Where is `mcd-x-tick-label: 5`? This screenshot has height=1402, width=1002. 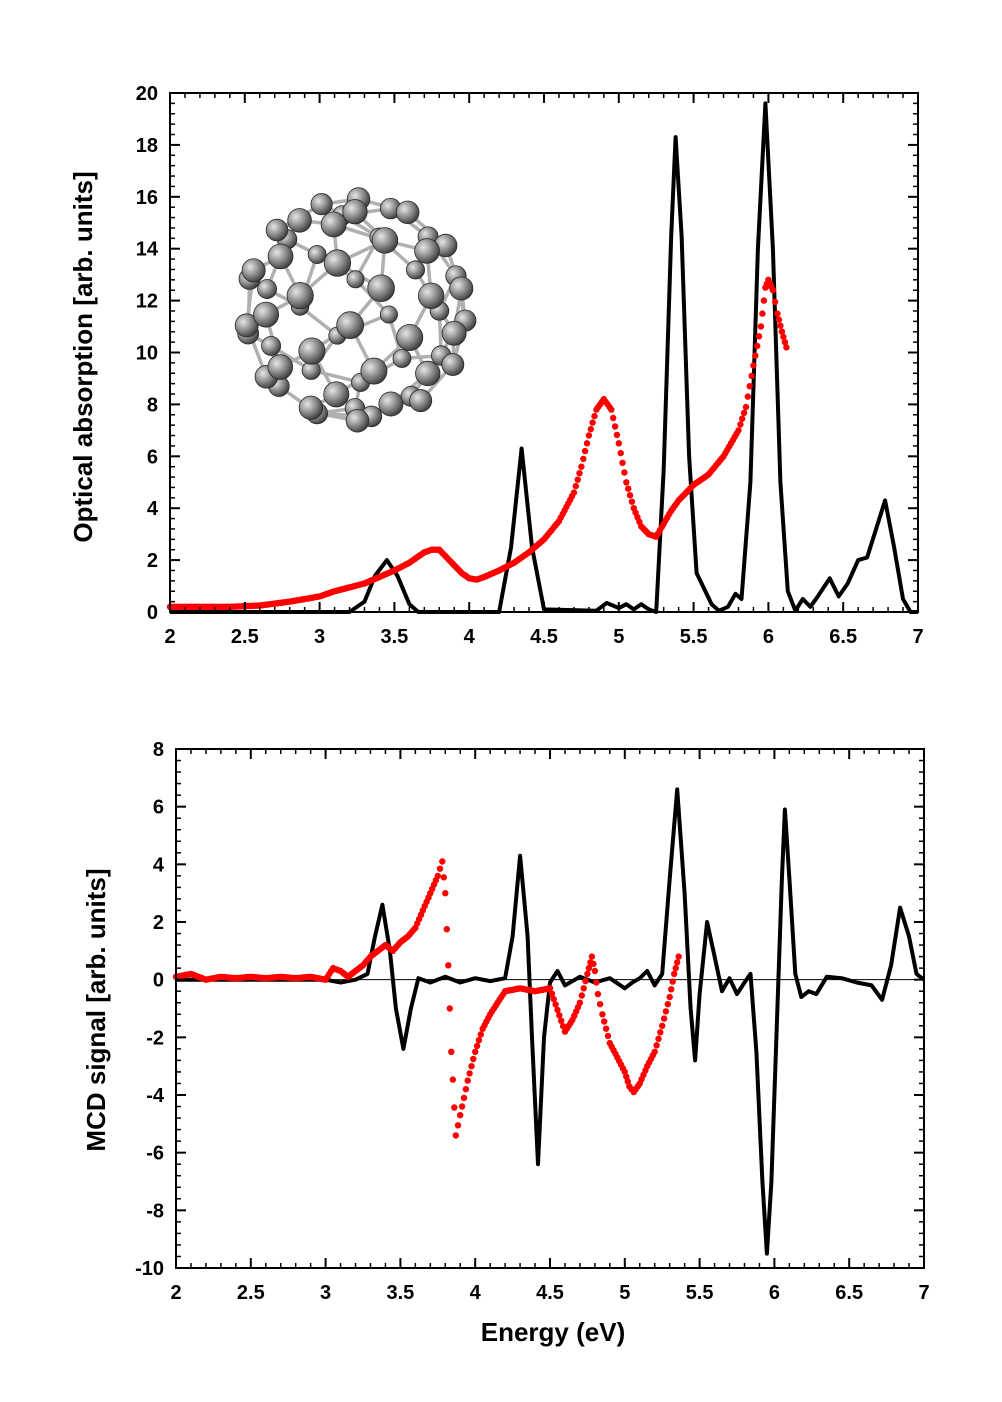
mcd-x-tick-label: 5 is located at coordinates (624, 1293).